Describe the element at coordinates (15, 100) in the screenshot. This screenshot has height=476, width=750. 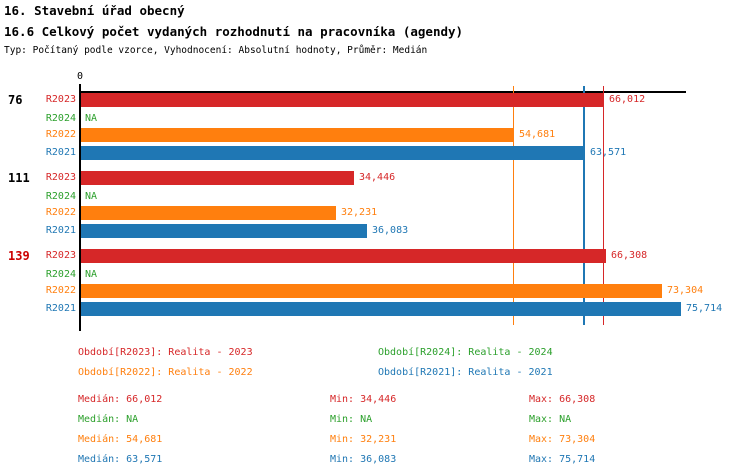
I see `group-label: 76` at that location.